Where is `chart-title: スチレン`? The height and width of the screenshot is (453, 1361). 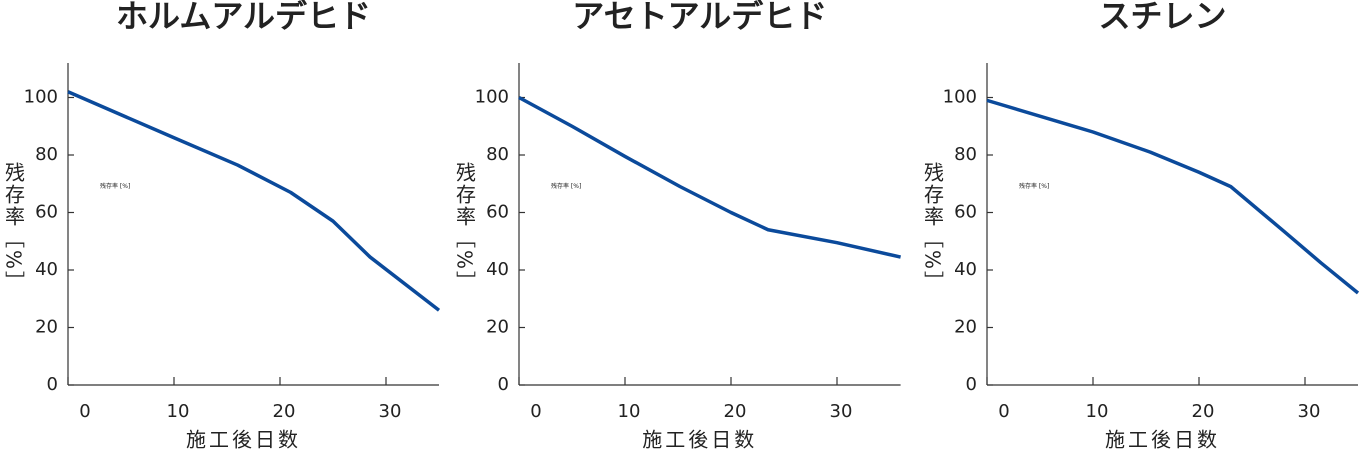 chart-title: スチレン is located at coordinates (1162, 17).